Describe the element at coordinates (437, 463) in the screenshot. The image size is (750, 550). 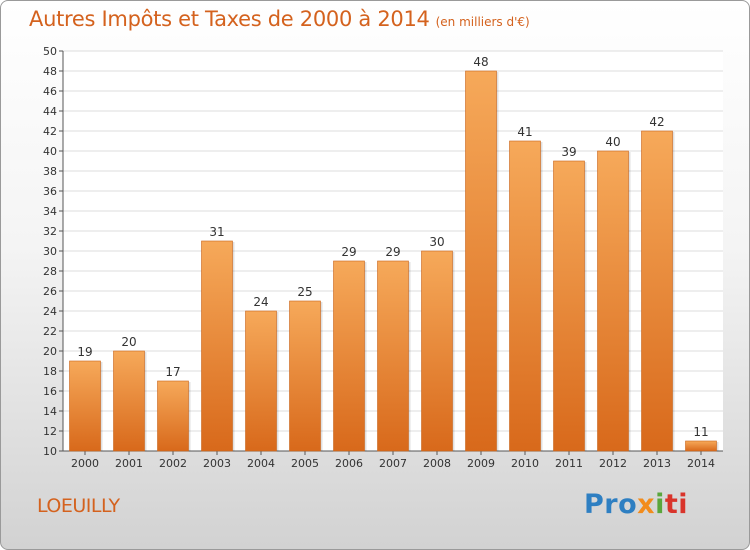
I see `x-tick-label-2008: 2008` at that location.